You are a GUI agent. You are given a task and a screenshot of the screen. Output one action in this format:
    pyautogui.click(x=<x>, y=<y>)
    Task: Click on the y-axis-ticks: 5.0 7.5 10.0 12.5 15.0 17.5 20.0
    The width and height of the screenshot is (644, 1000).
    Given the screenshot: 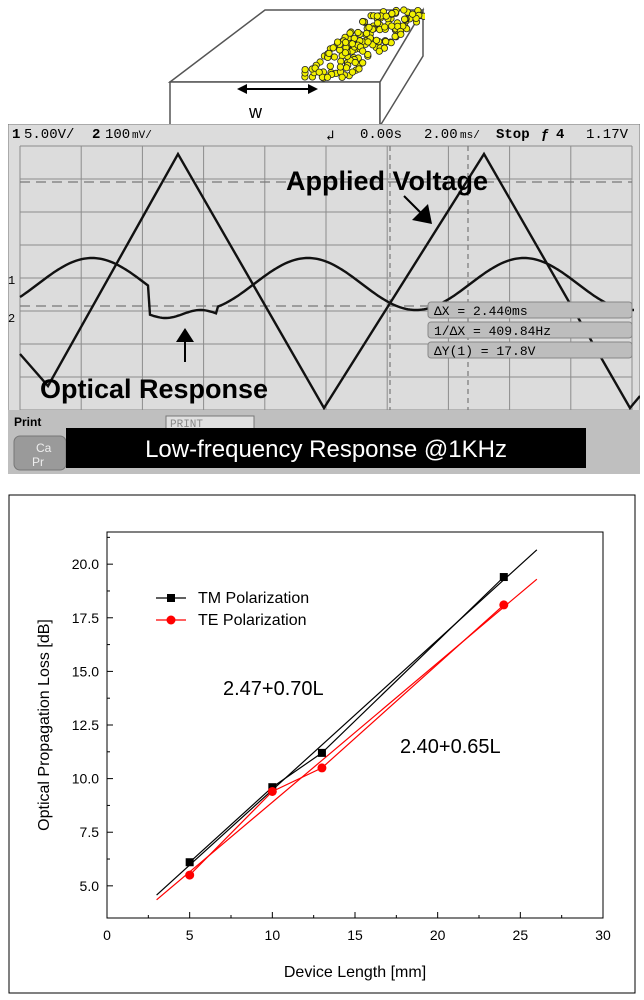 What is the action you would take?
    pyautogui.click(x=92, y=715)
    